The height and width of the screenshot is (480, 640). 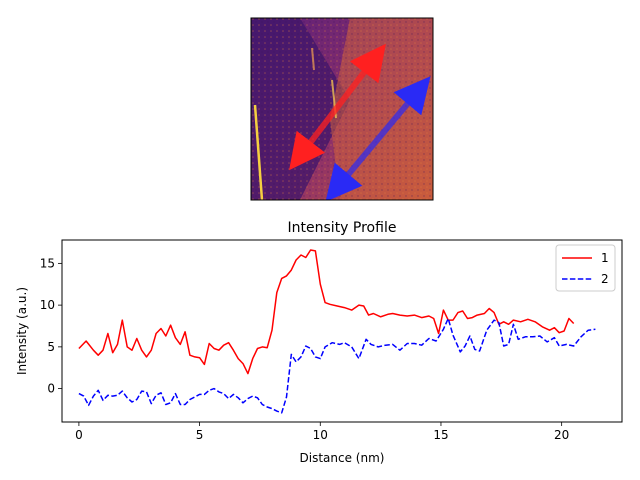 I want to click on image-bright-streak, so click(x=258, y=152).